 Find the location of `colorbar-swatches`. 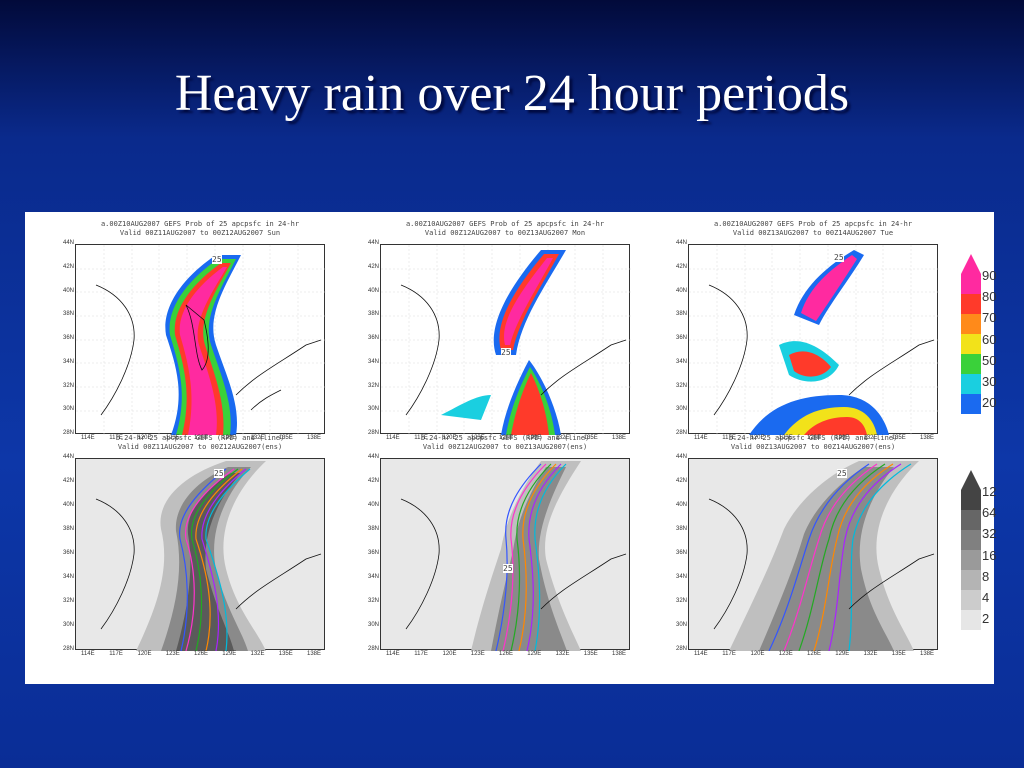

colorbar-swatches is located at coordinates (971, 334).